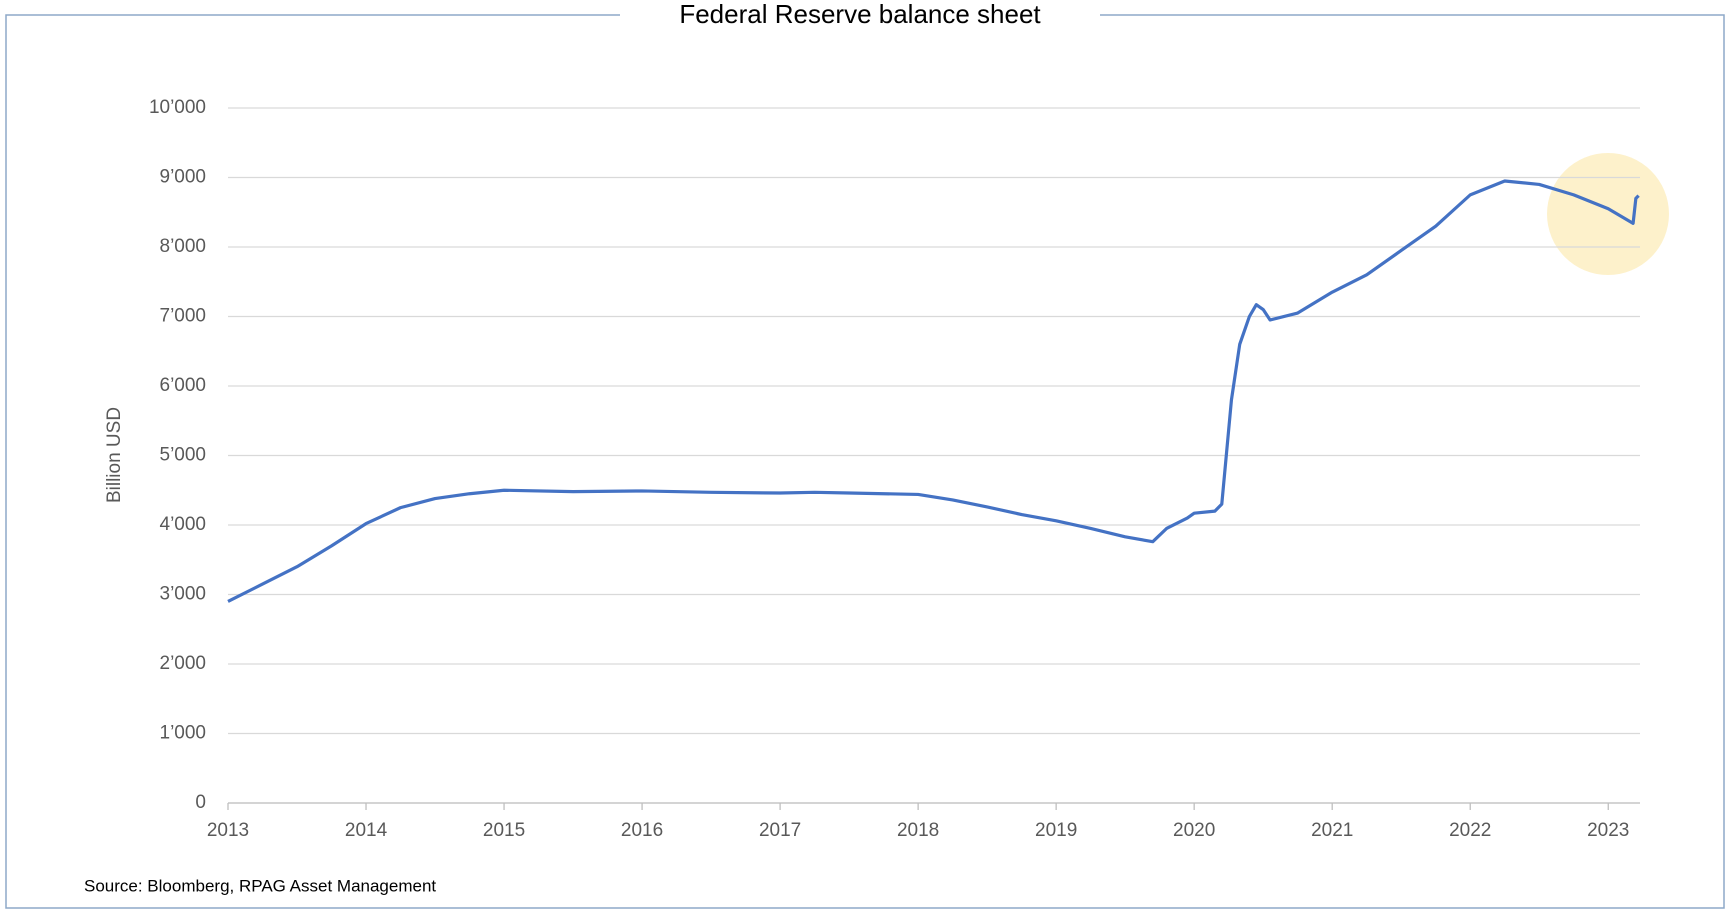 This screenshot has width=1729, height=910. What do you see at coordinates (183, 663) in the screenshot?
I see `y-tick-label: 2’000` at bounding box center [183, 663].